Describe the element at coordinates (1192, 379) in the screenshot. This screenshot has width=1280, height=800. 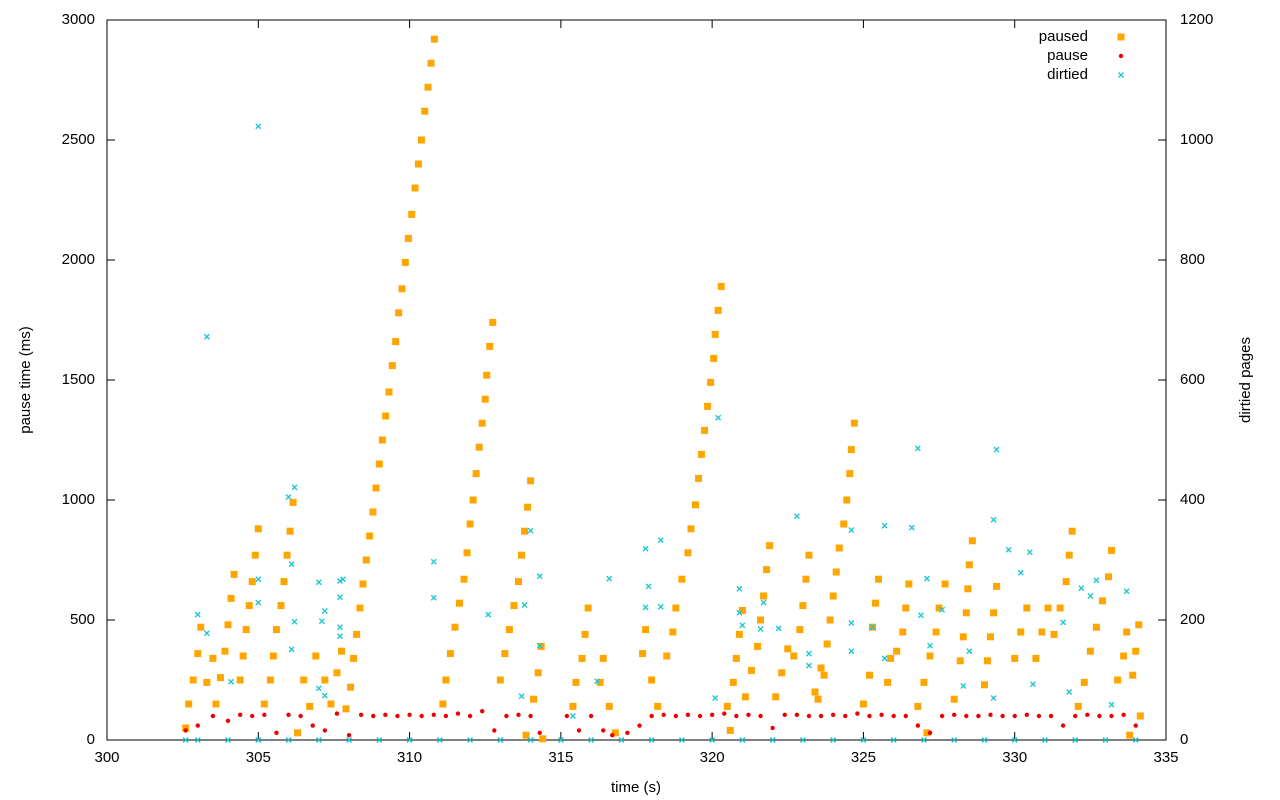
I see `y2-tick-label: 600` at that location.